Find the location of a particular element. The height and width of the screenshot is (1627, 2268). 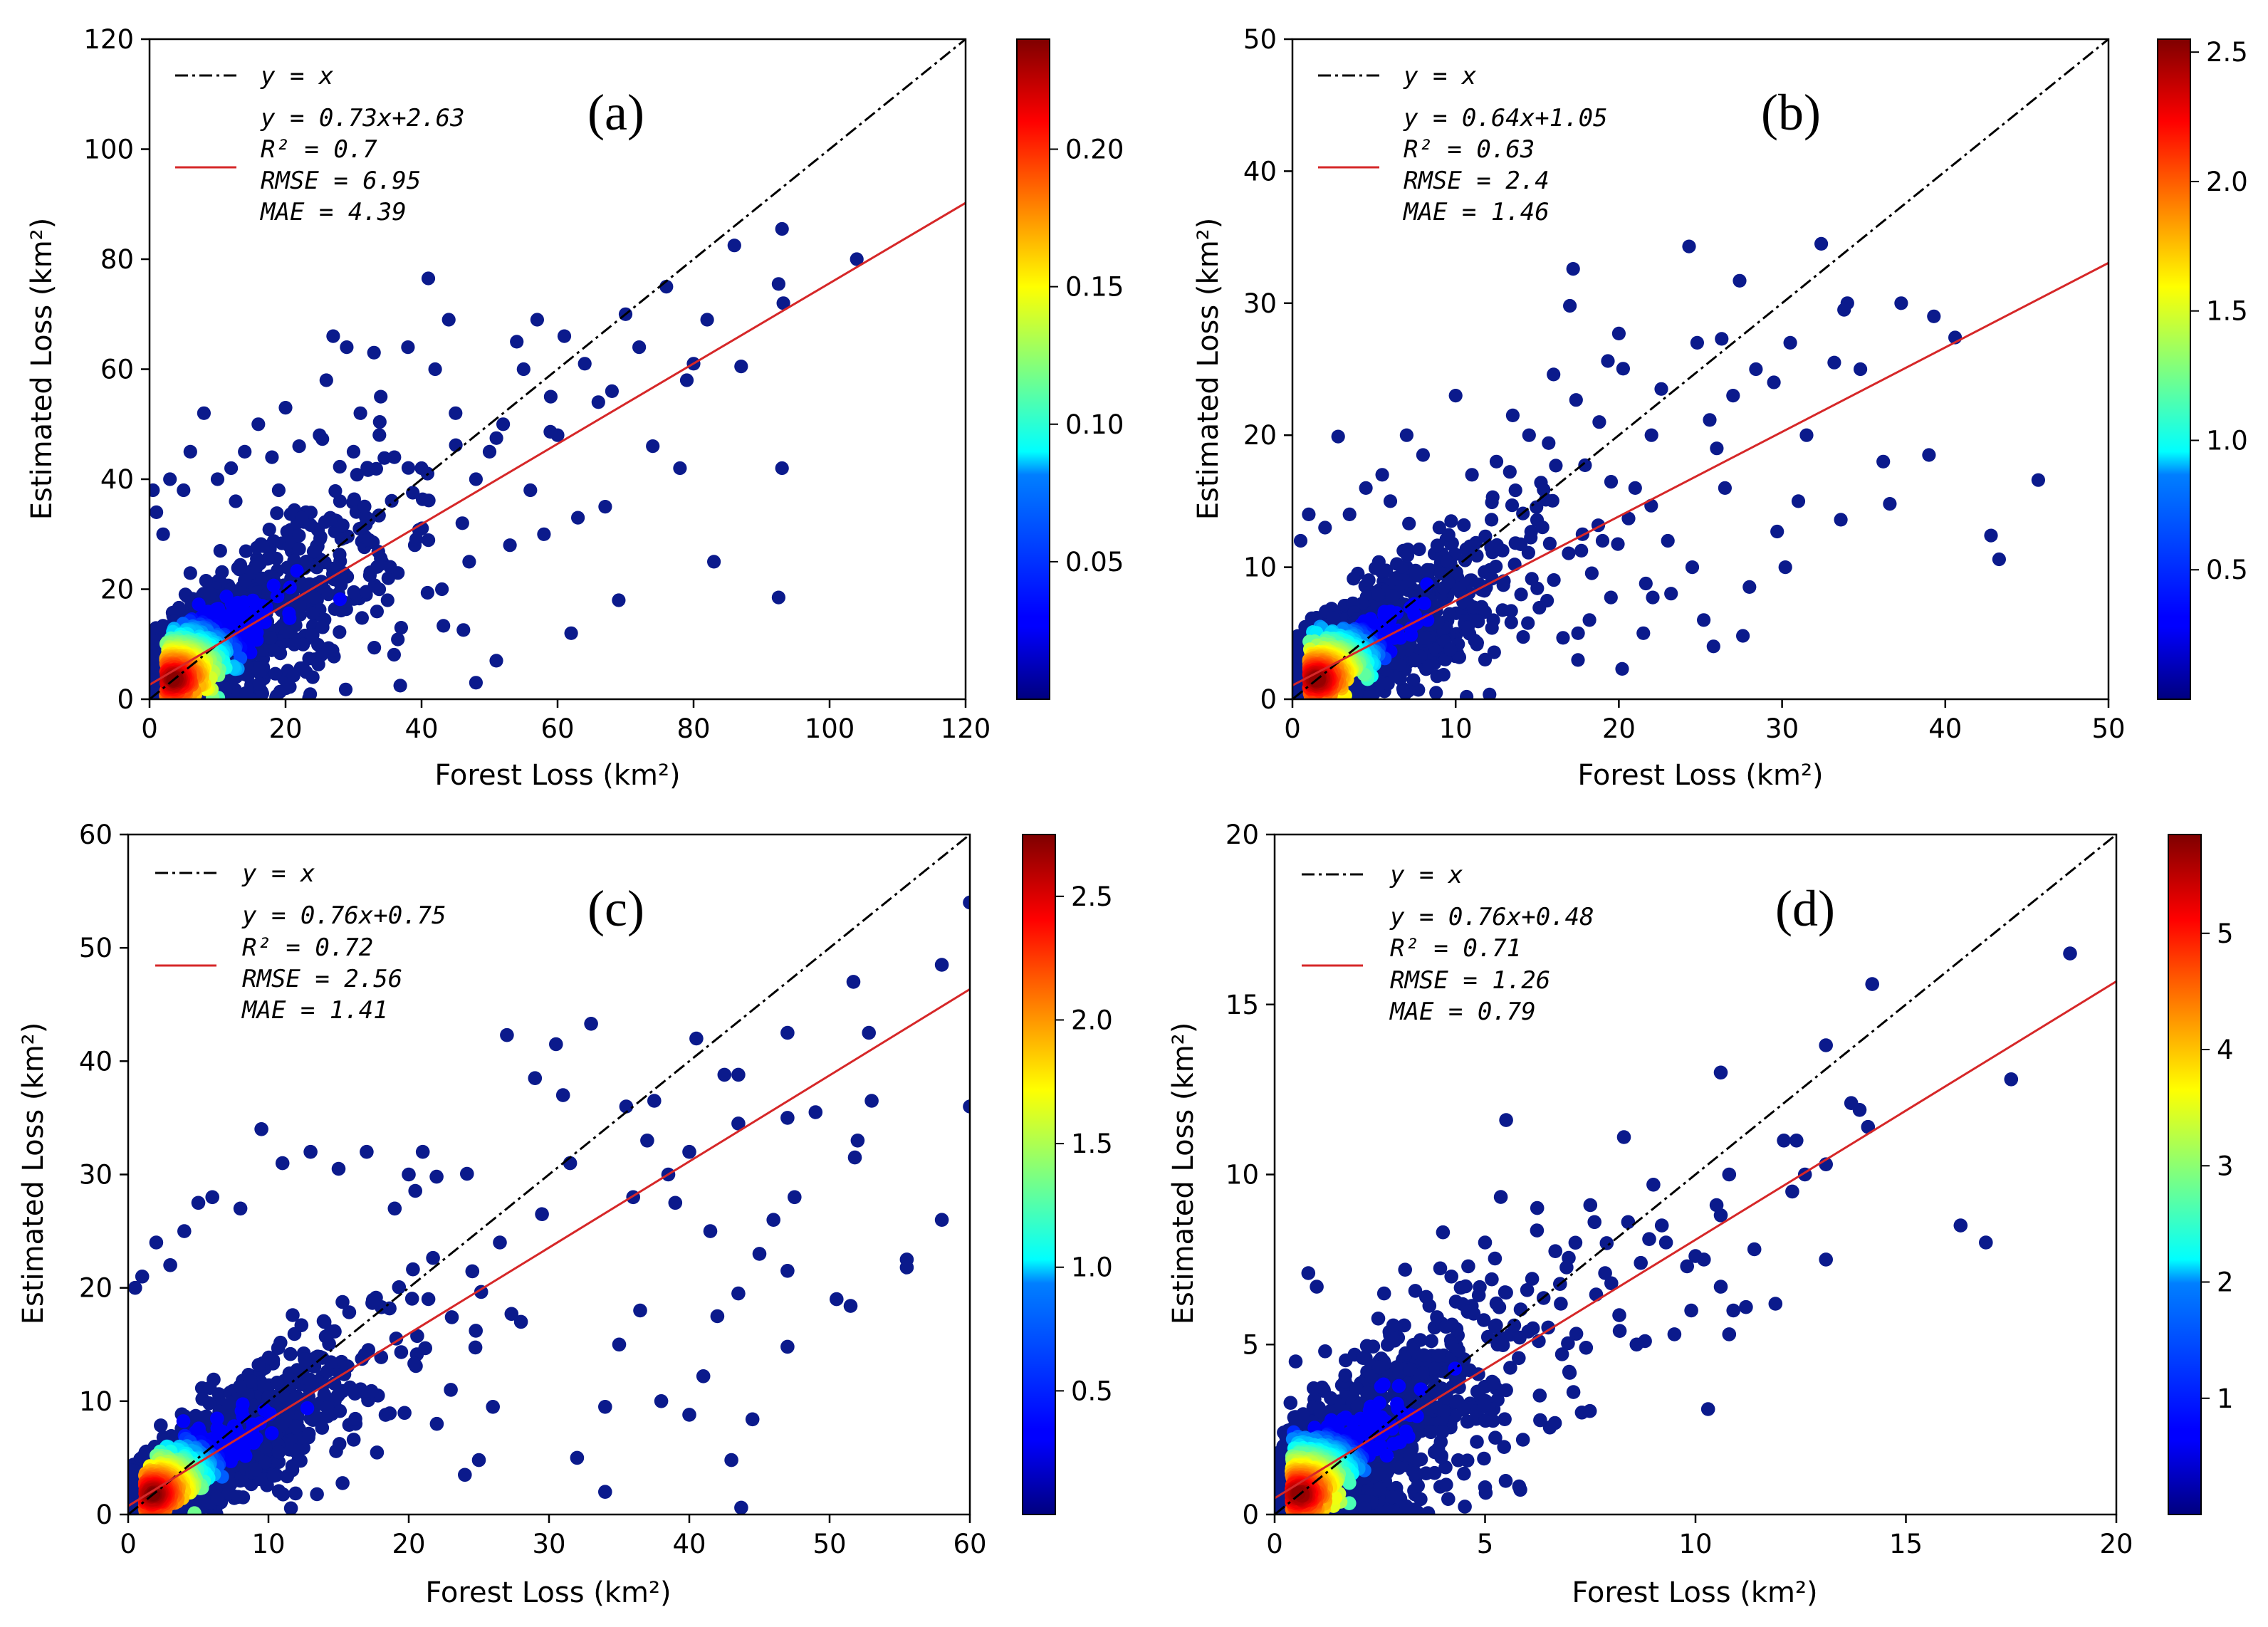

panel-b-plot-frame is located at coordinates (1700, 369).